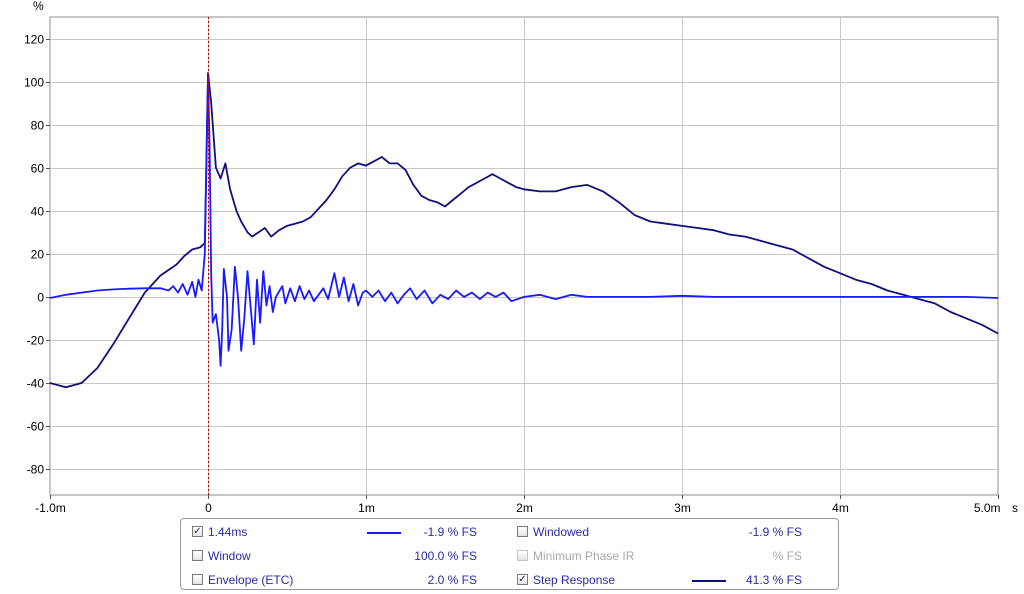 This screenshot has width=1024, height=594. I want to click on legend-value-minimum-phase: % FS, so click(787, 556).